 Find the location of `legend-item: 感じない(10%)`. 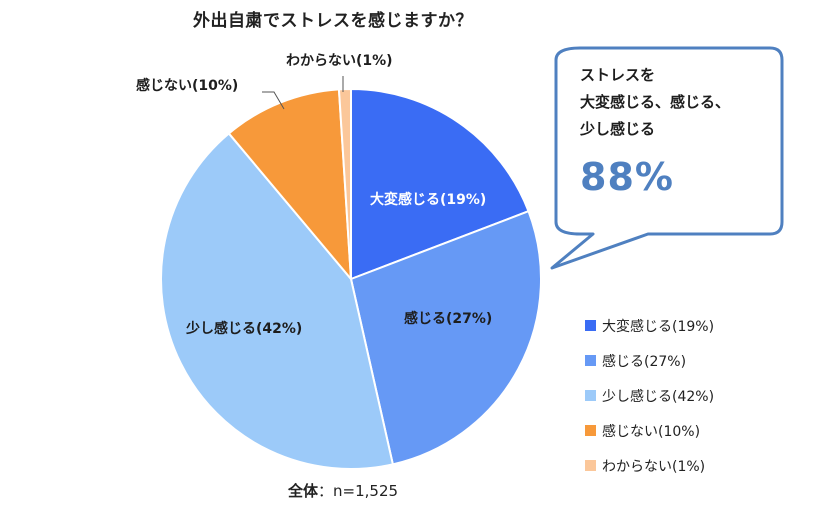

legend-item: 感じない(10%) is located at coordinates (649, 430).